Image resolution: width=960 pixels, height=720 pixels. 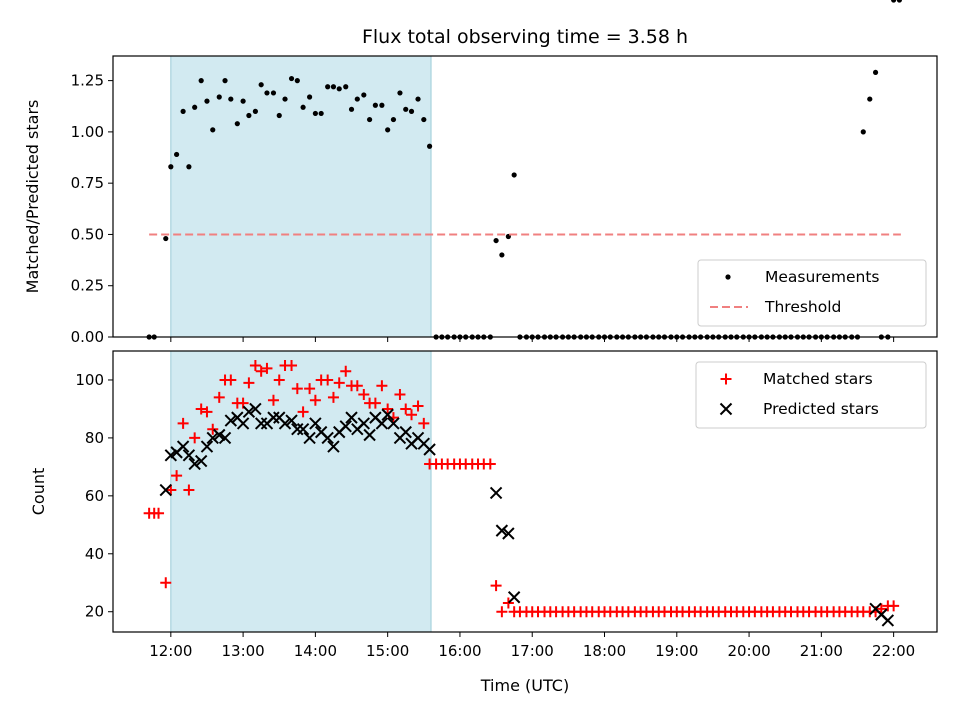 I want to click on y-tick-label: 0.25, so click(x=87, y=286).